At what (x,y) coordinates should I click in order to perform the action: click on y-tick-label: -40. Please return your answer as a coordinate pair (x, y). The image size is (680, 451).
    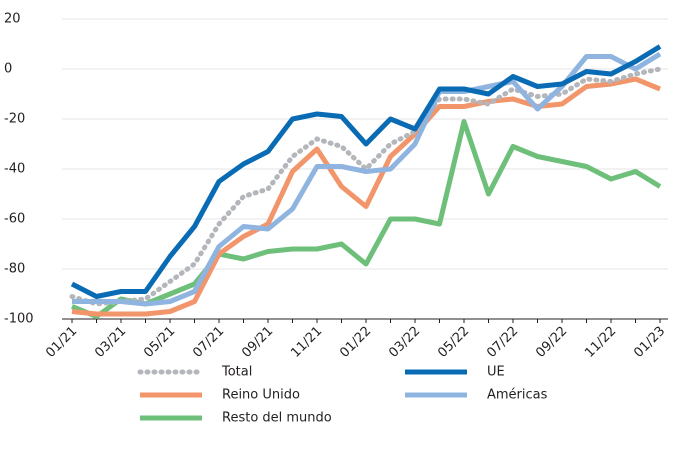
    Looking at the image, I should click on (14, 169).